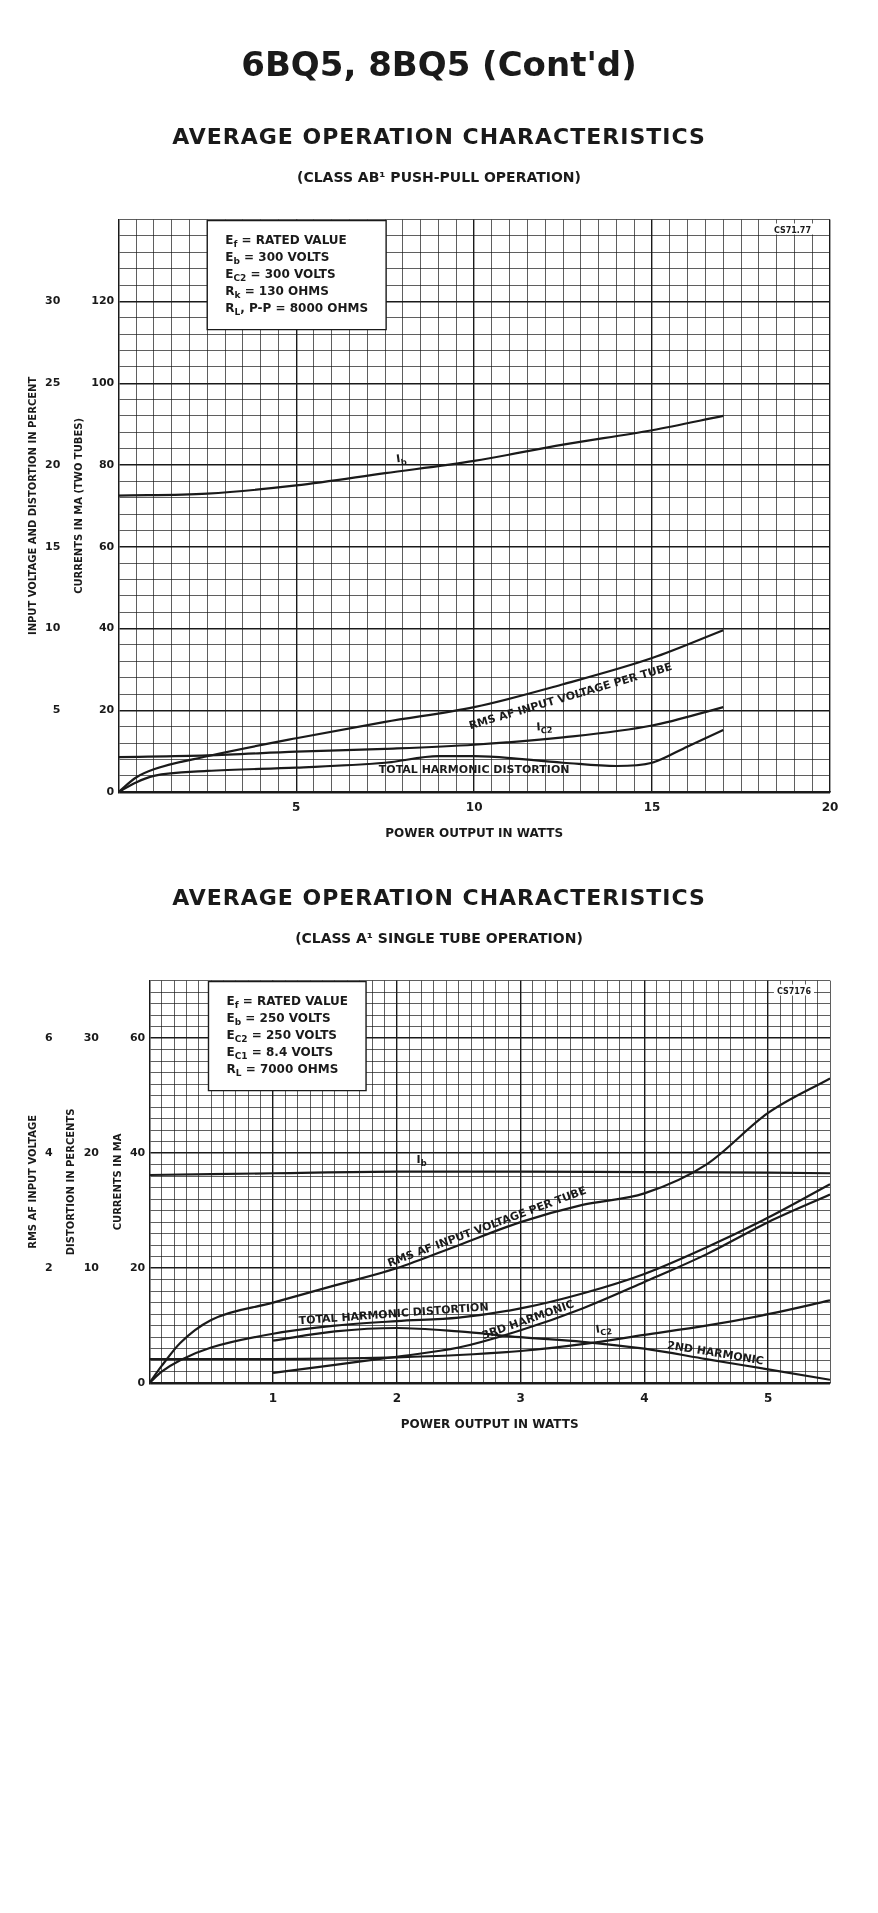 Image resolution: width=878 pixels, height=1913 pixels. Describe the element at coordinates (103, 383) in the screenshot. I see `y2-tick-label: 100` at that location.